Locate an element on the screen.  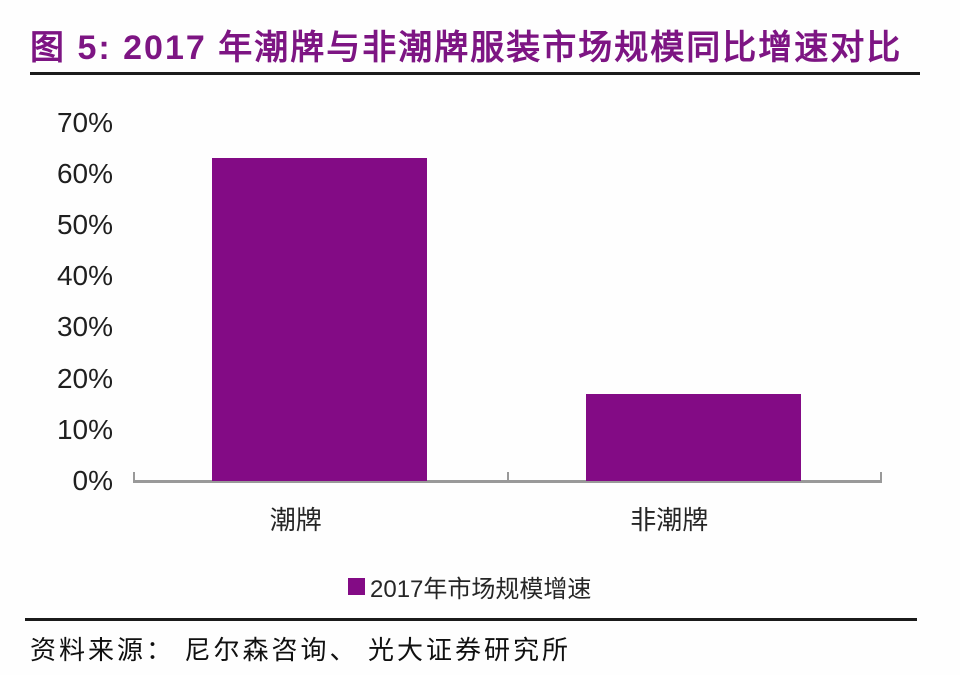
x-category-label: 非潮牌 is located at coordinates (669, 520).